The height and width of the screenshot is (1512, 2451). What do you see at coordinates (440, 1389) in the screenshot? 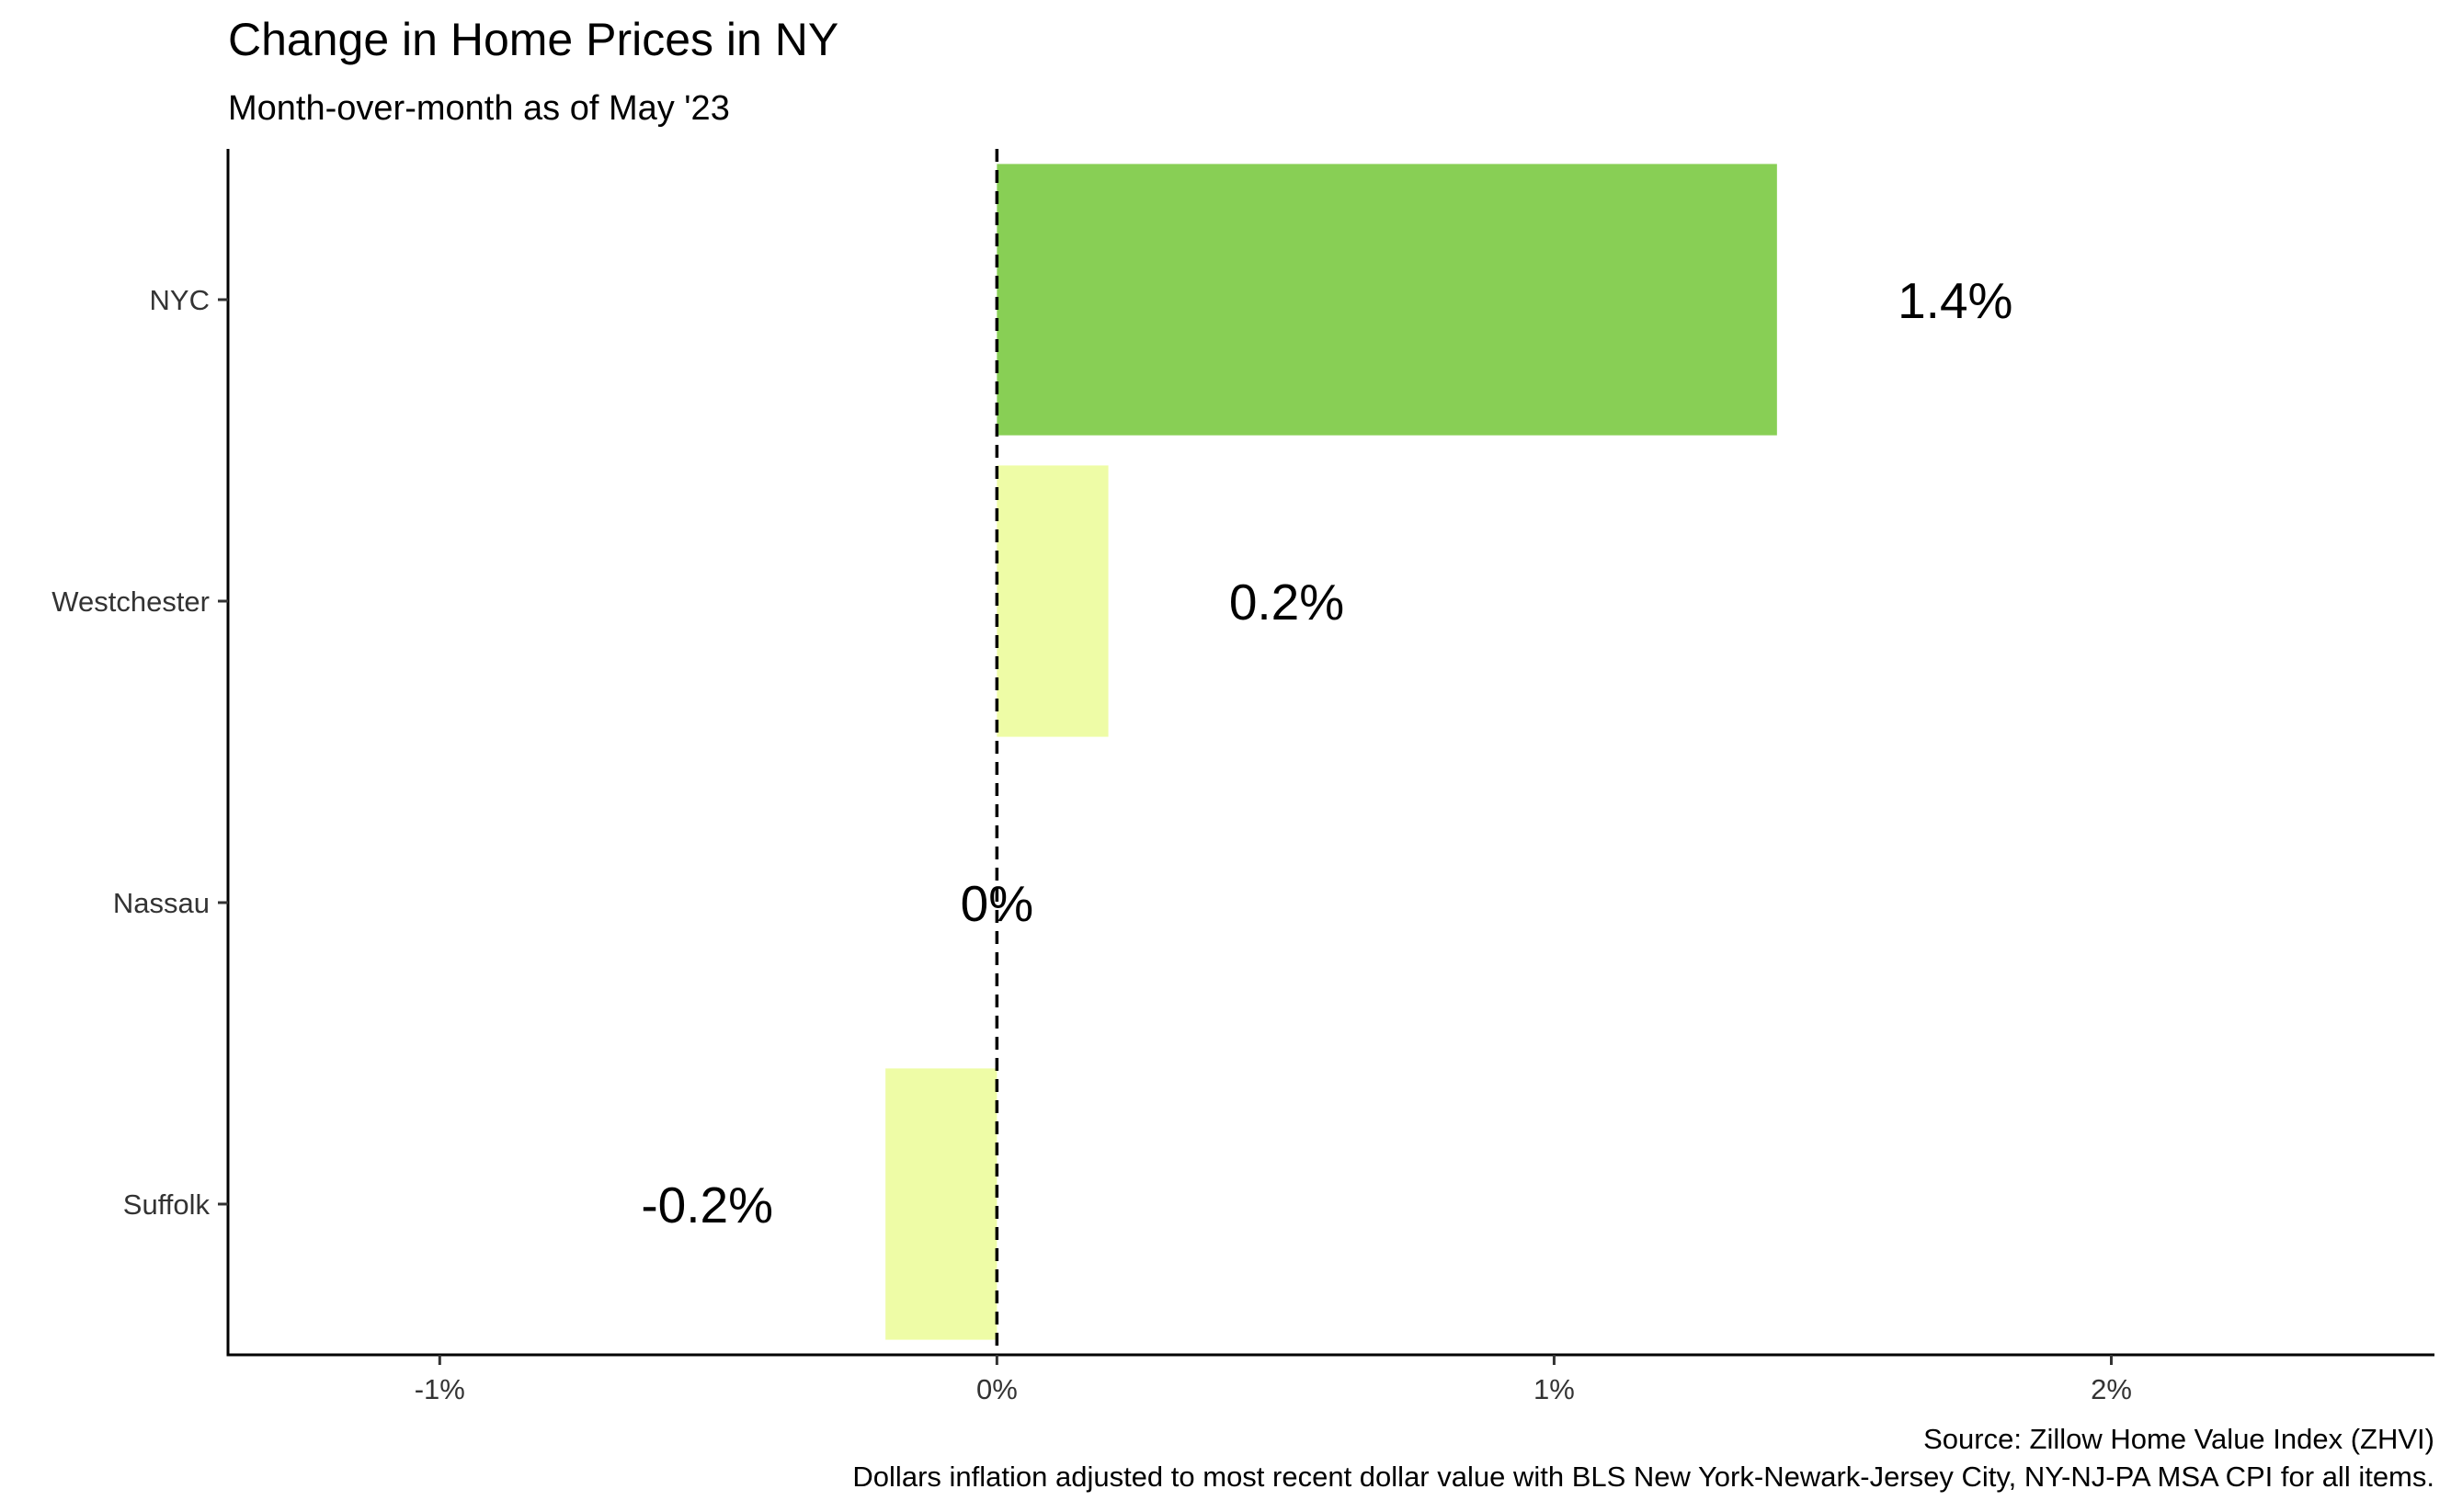
I see `x-tick-label: -1%` at bounding box center [440, 1389].